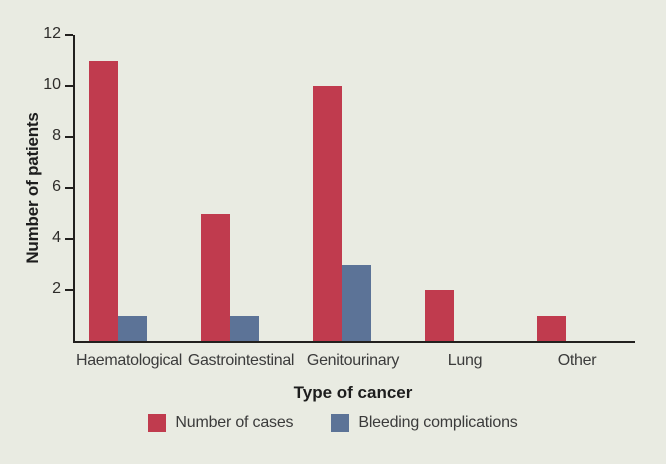 This screenshot has height=464, width=666. I want to click on legend-label: Bleeding complications, so click(438, 422).